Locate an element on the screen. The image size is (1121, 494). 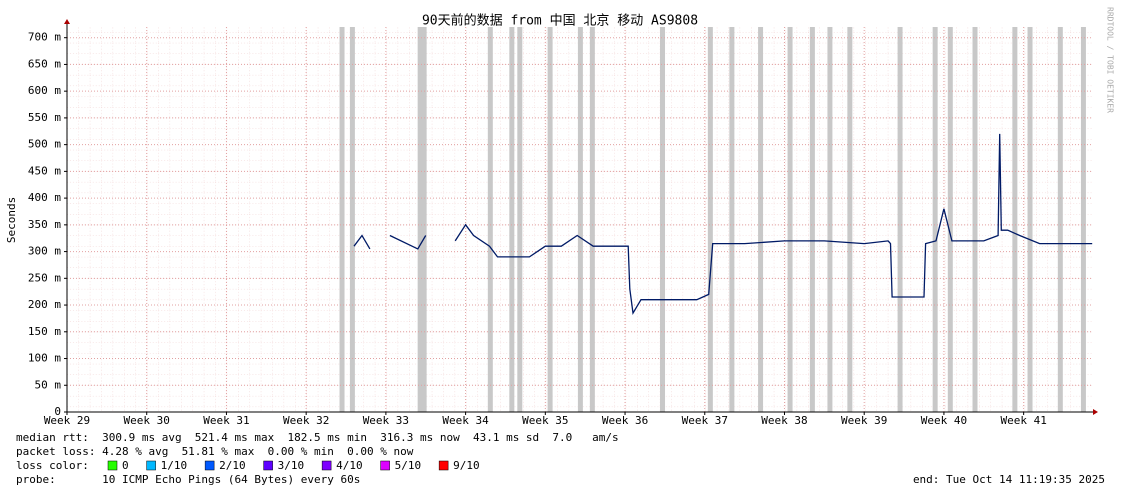
legend-entry: 9/10 is located at coordinates (466, 465).